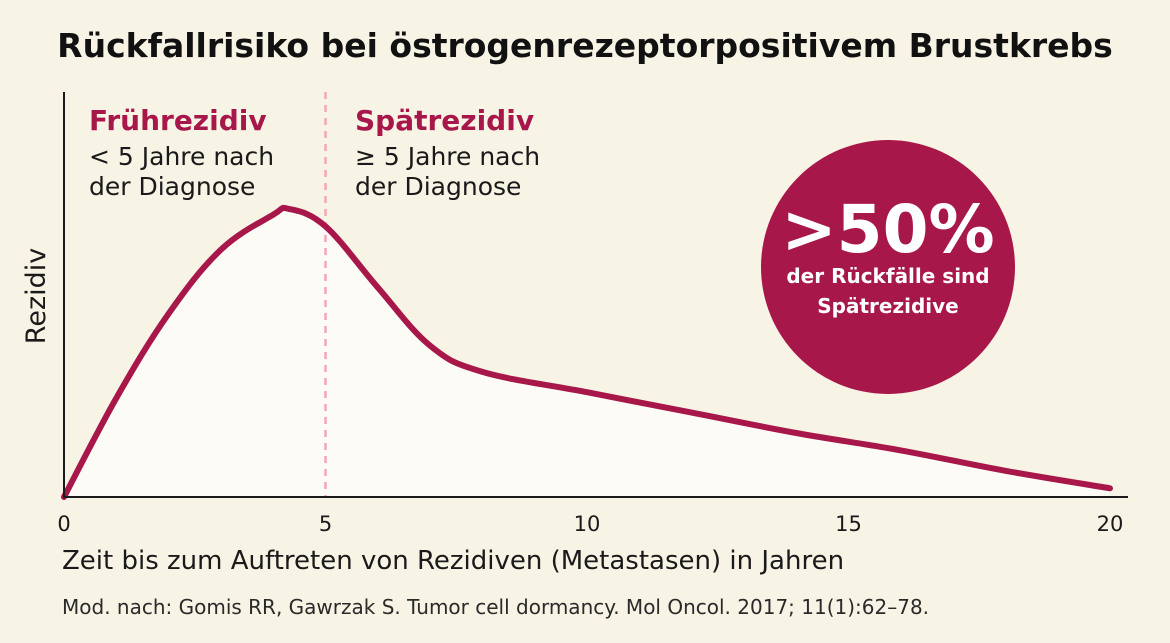 Image resolution: width=1170 pixels, height=643 pixels. What do you see at coordinates (178, 120) in the screenshot?
I see `phase-early-title: Frührezidiv` at bounding box center [178, 120].